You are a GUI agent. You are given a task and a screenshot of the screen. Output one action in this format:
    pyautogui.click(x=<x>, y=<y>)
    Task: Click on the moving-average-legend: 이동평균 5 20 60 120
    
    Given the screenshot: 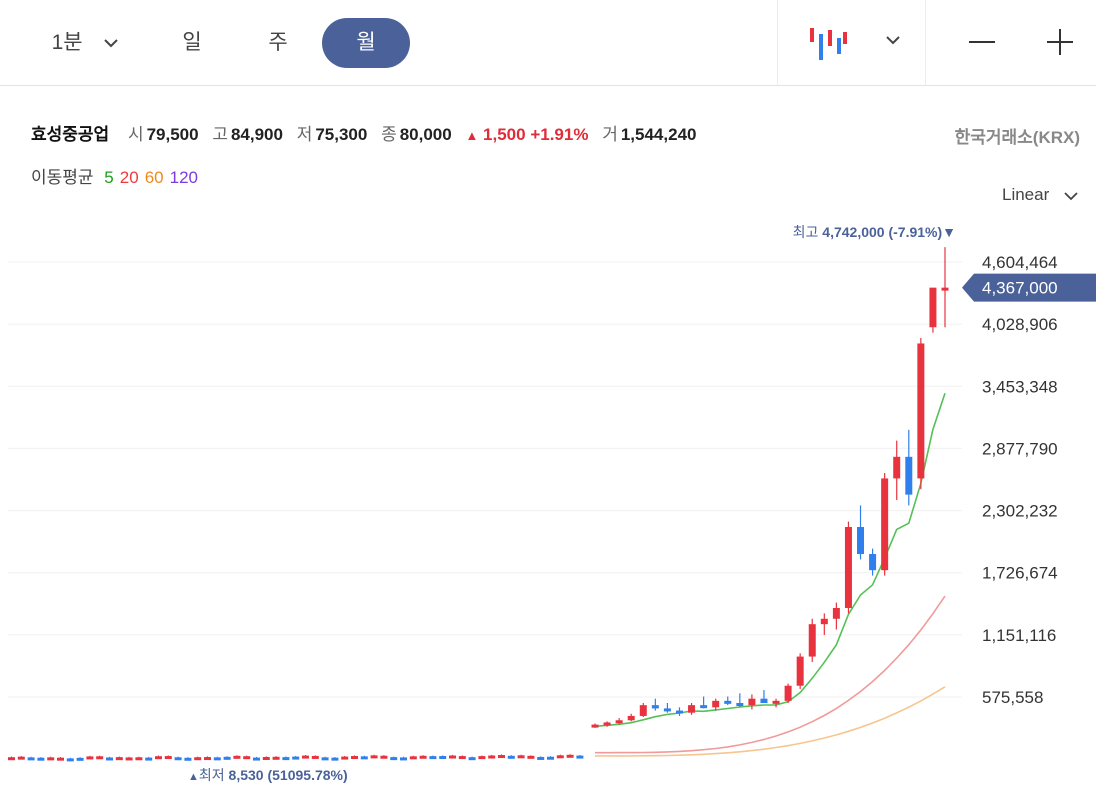 What is the action you would take?
    pyautogui.click(x=117, y=175)
    